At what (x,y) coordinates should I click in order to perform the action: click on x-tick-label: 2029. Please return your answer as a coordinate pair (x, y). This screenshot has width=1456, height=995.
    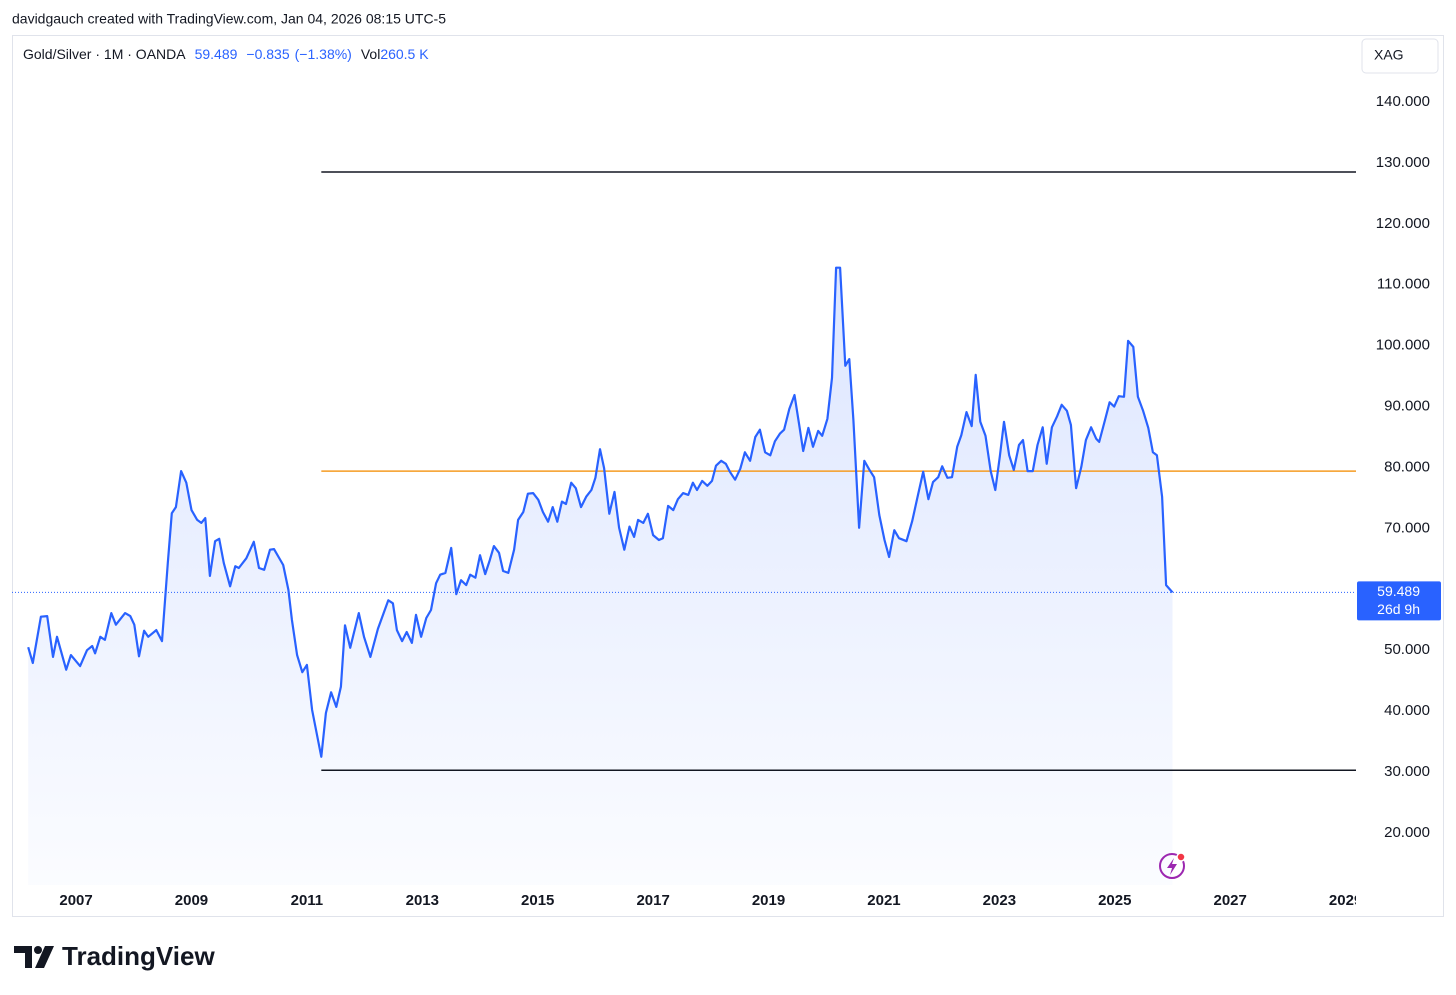
    Looking at the image, I should click on (1345, 900).